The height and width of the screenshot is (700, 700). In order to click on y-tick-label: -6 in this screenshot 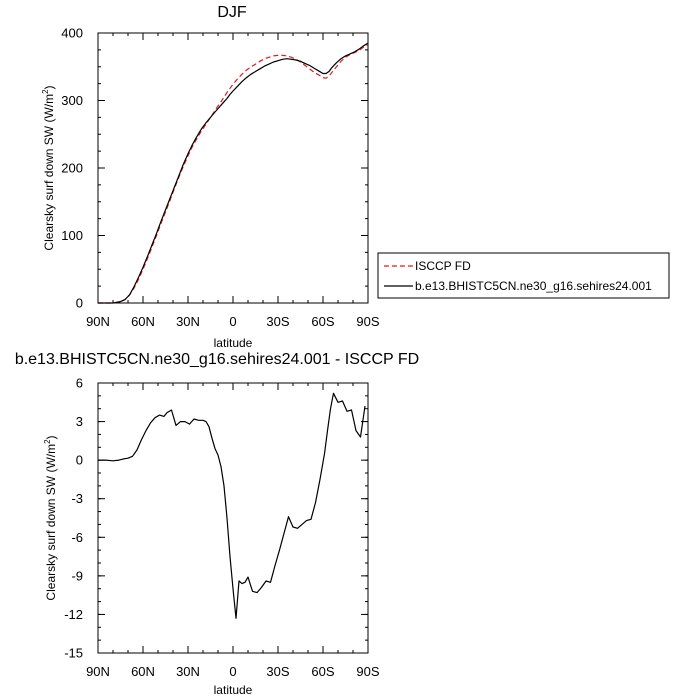, I will do `click(77, 537)`.